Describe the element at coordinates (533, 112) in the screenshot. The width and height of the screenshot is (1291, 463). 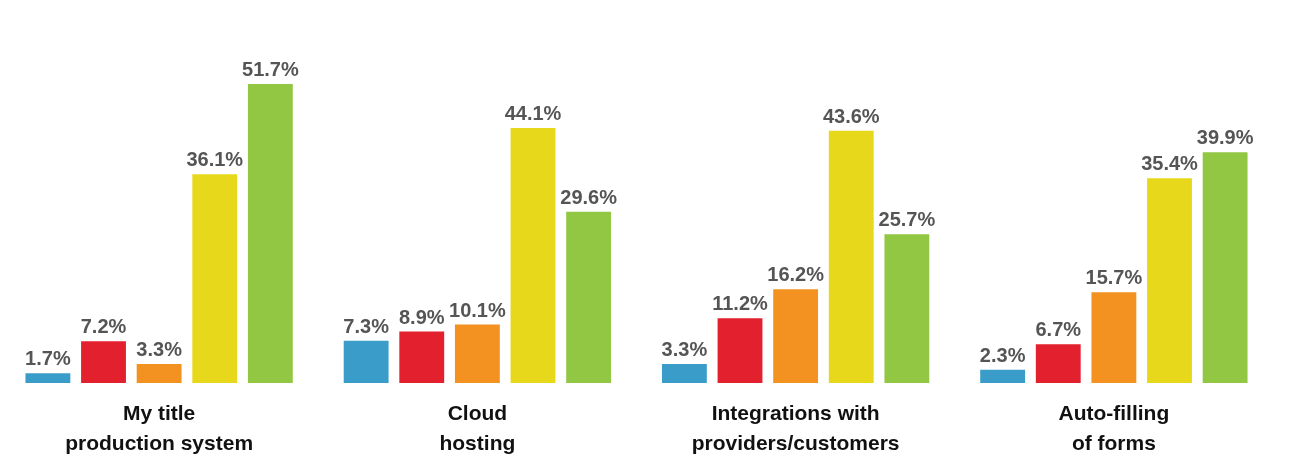
I see `data-label: 44.1%` at that location.